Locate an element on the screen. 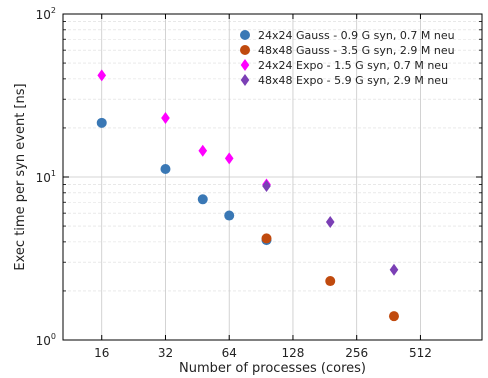 The width and height of the screenshot is (488, 378). x-tick-label: 256 is located at coordinates (356, 353).